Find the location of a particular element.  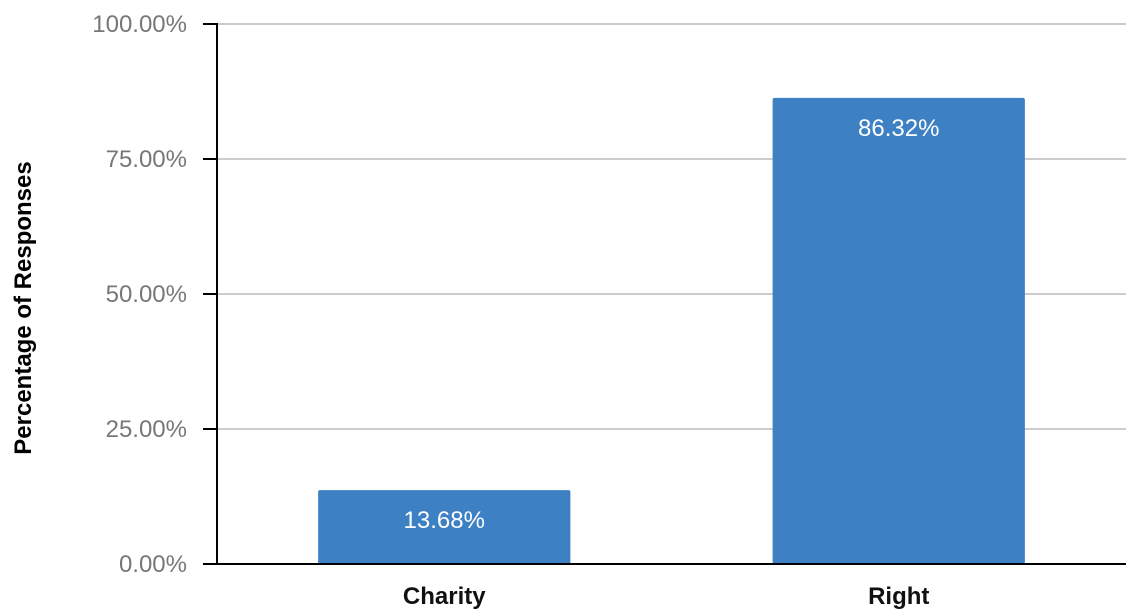

bar-data-label: 13.68% is located at coordinates (444, 520).